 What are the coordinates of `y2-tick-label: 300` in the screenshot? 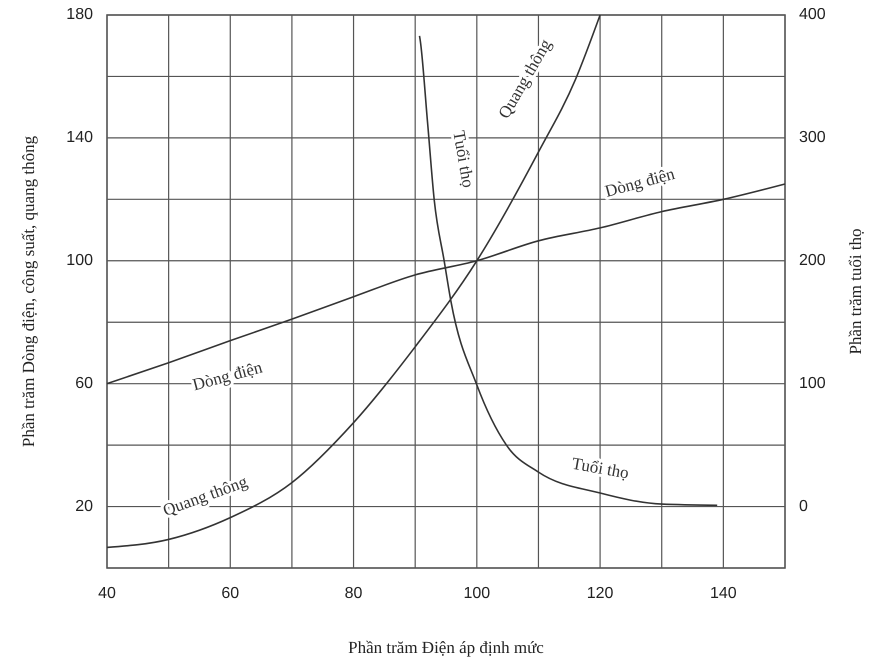 It's located at (812, 137).